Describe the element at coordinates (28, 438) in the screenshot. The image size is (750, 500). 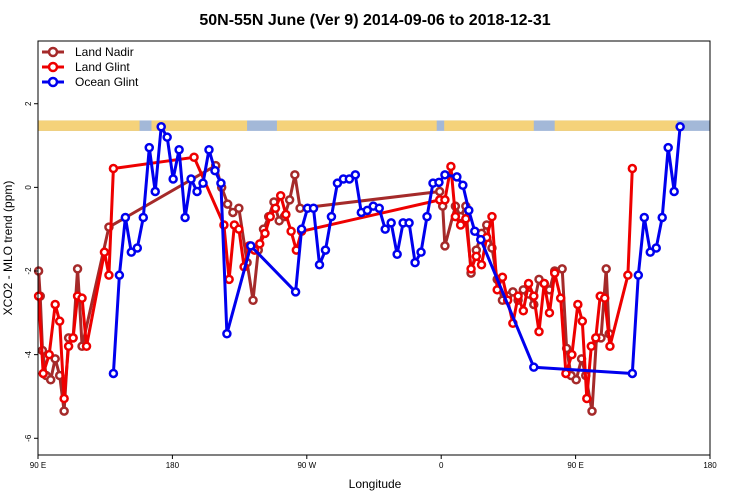
I see `y-tick-label: -6` at that location.